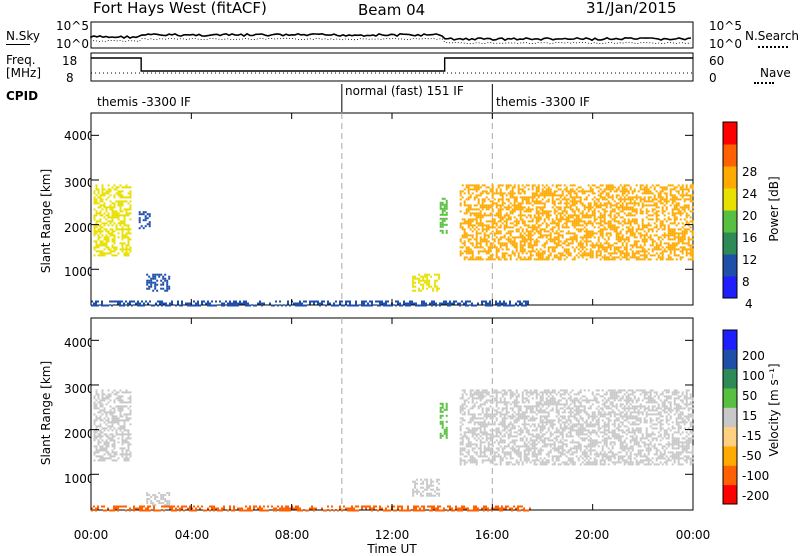  I want to click on nsky-trace, so click(391, 37).